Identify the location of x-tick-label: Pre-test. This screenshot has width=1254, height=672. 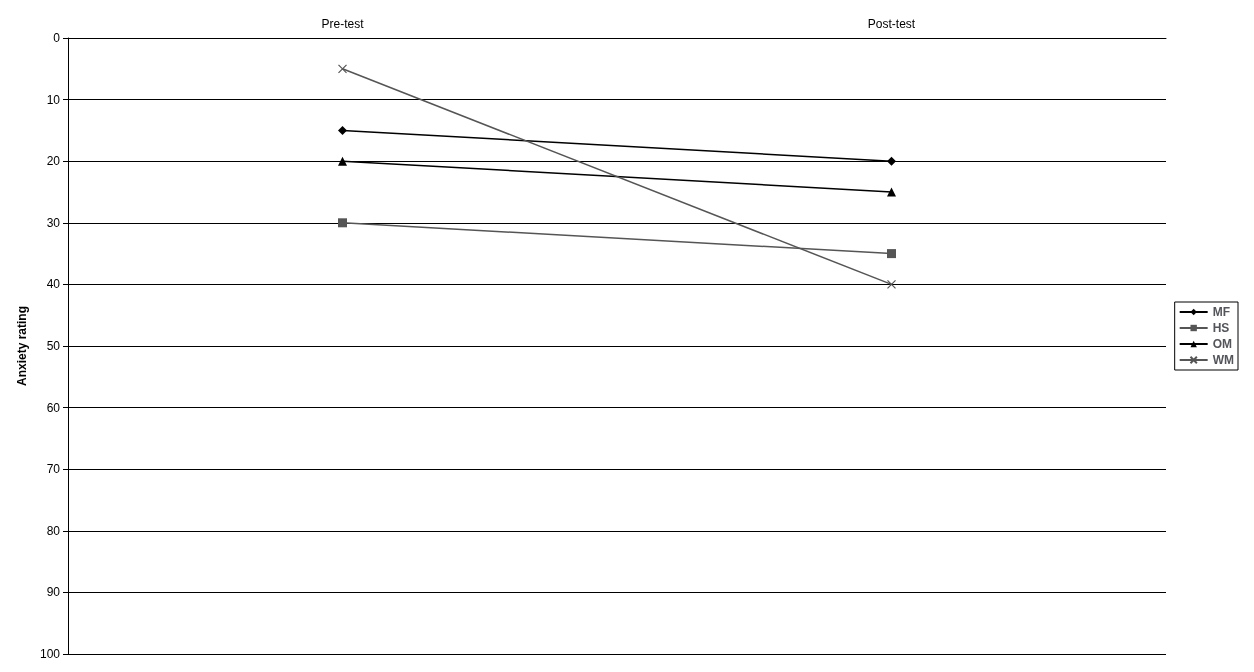
(343, 24).